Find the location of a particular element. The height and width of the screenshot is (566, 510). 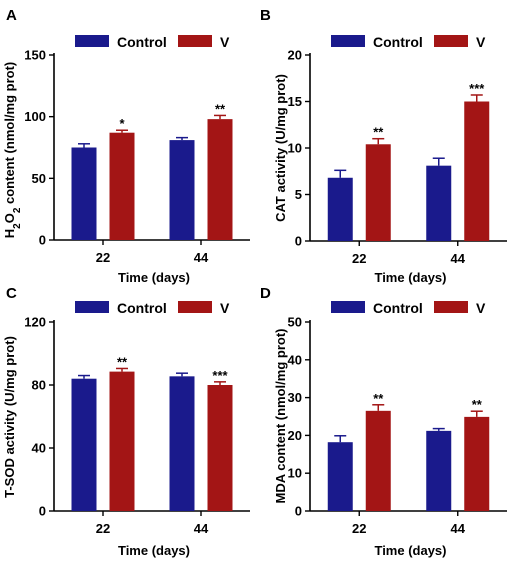

y-tick-label: 15 is located at coordinates (295, 101).